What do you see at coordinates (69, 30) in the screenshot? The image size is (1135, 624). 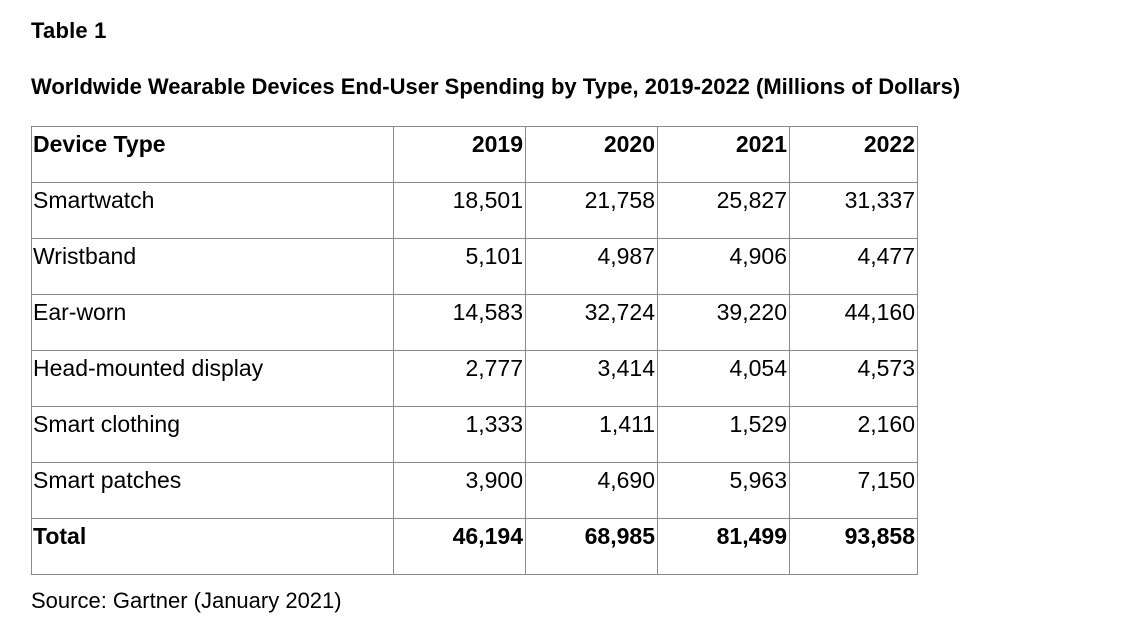 I see `table-label: Table 1` at bounding box center [69, 30].